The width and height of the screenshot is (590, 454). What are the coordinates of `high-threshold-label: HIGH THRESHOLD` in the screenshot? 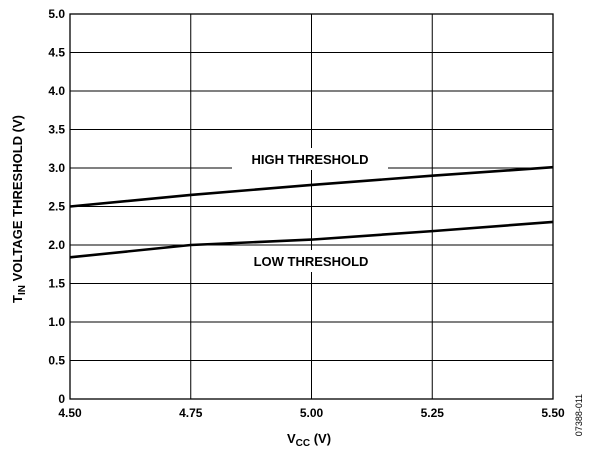 It's located at (310, 159).